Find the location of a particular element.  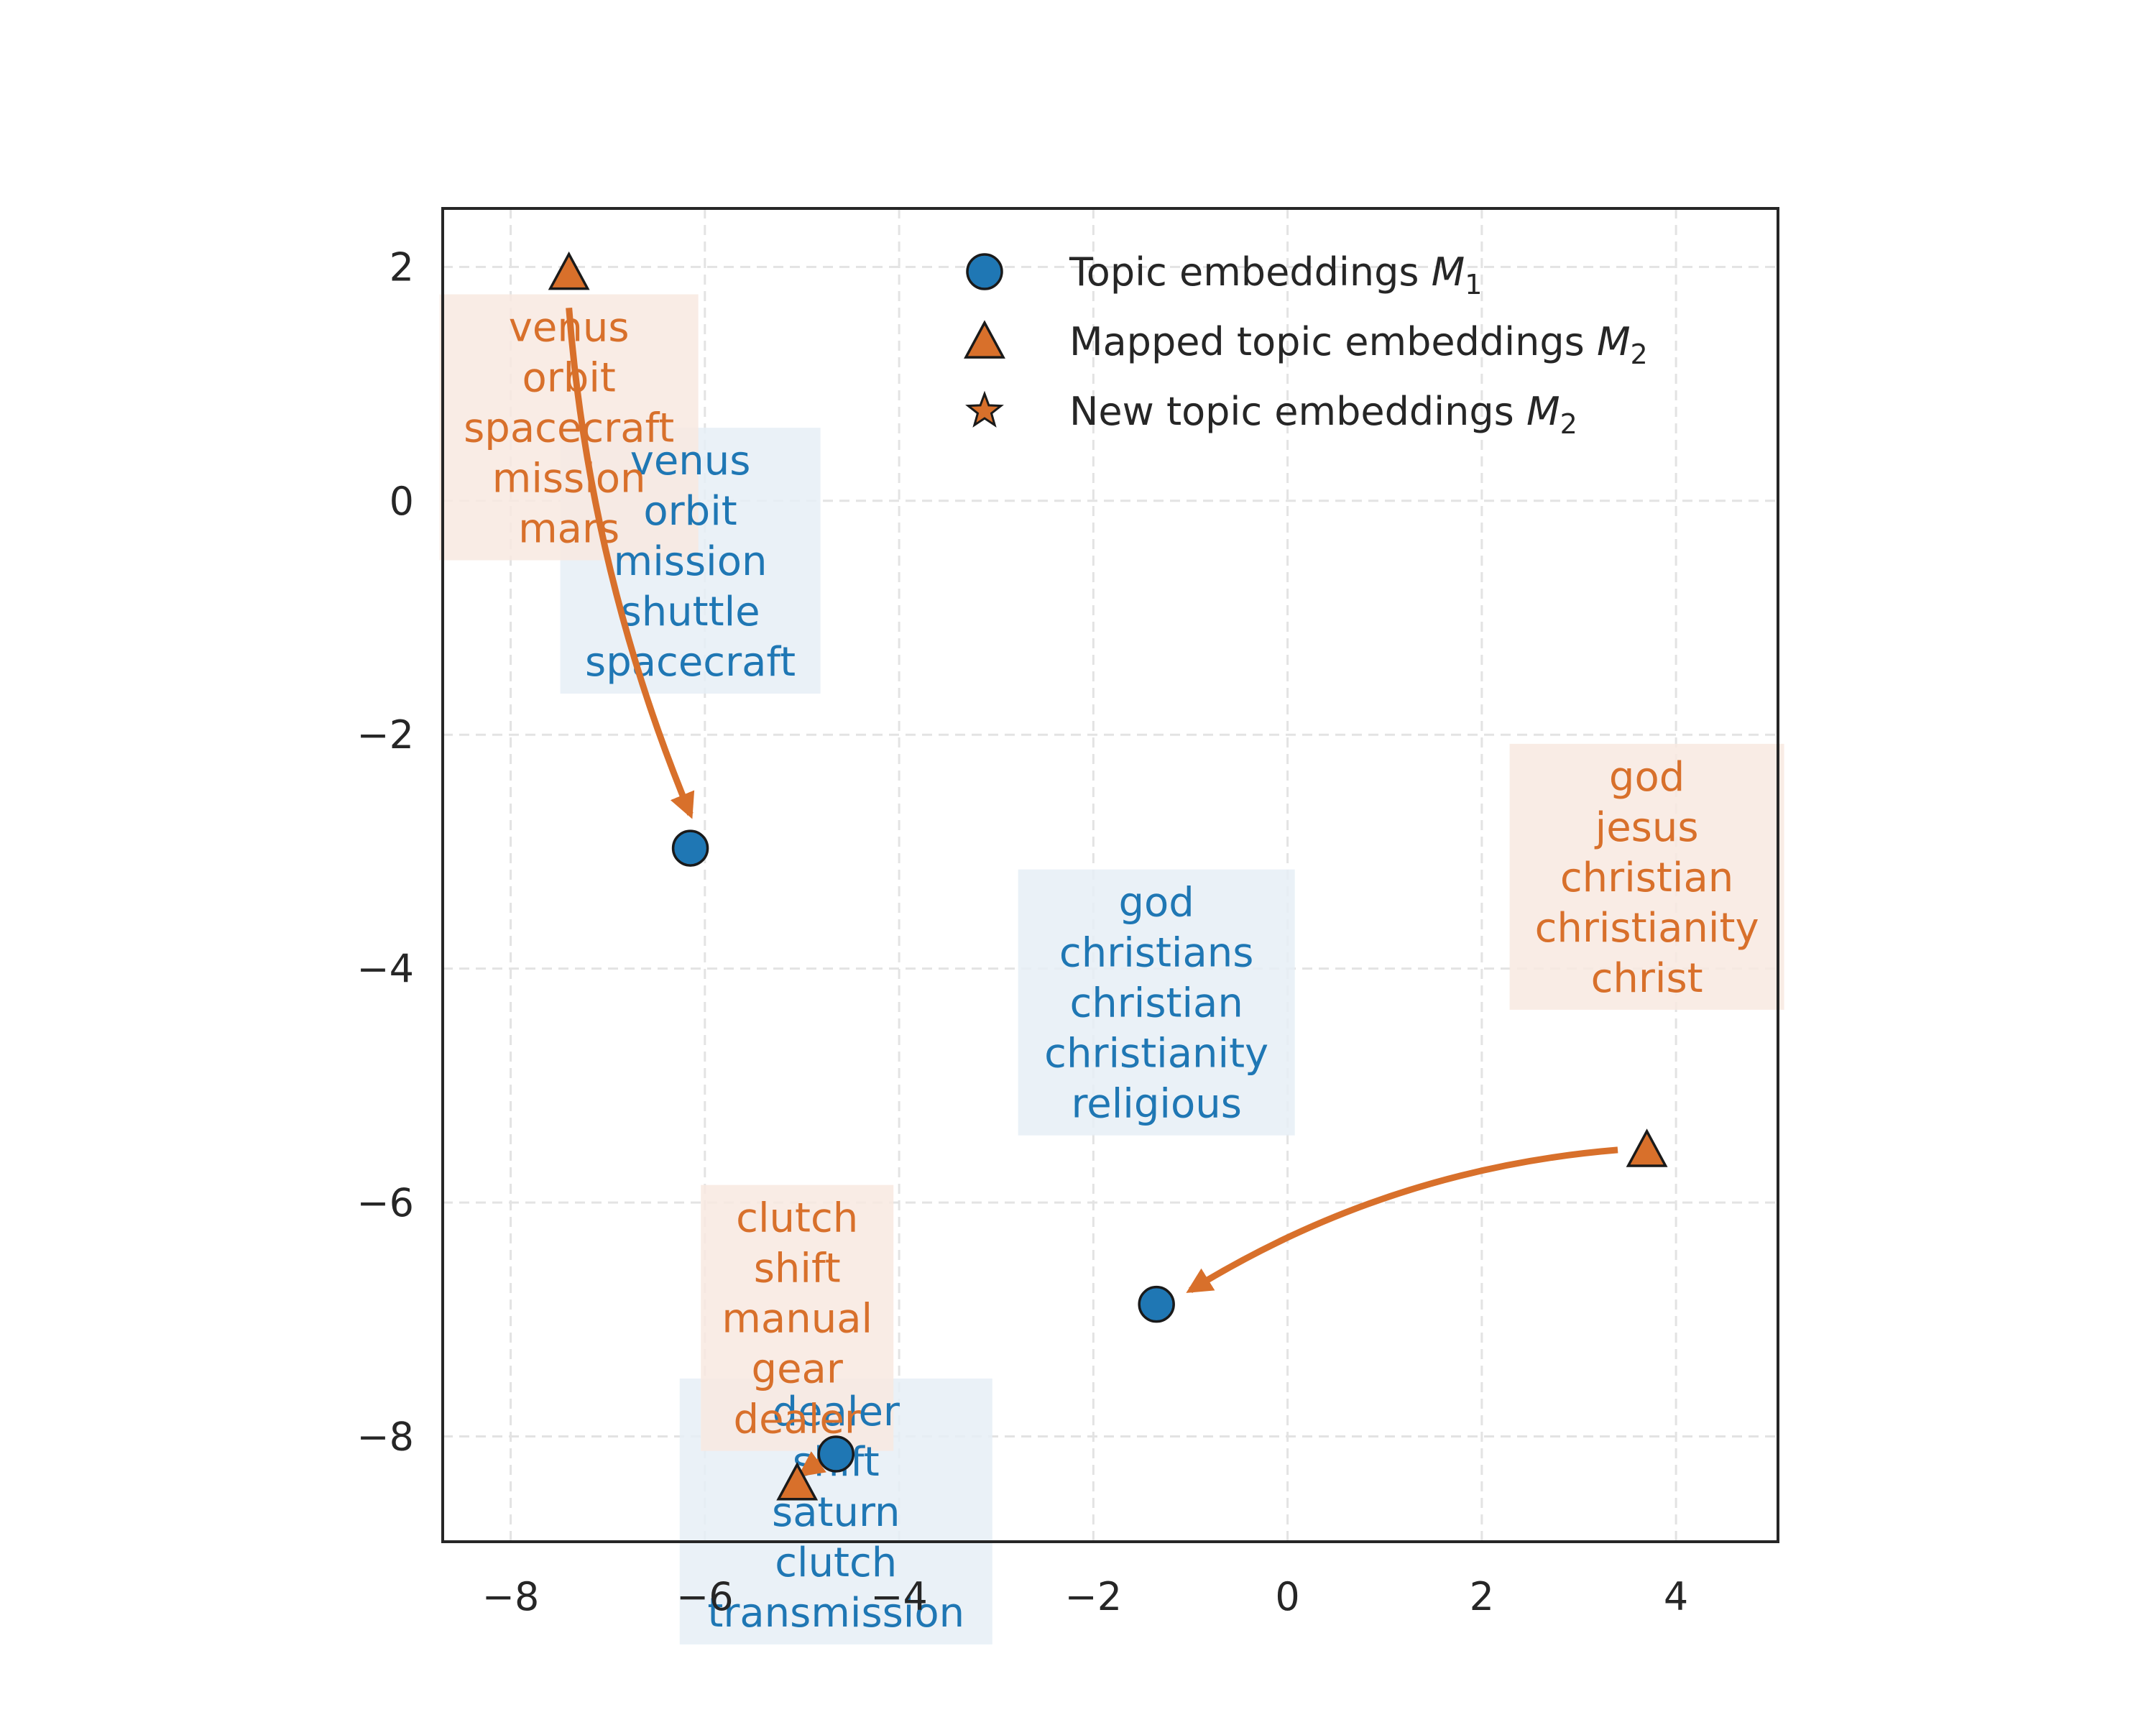

x-tick-label: −8 is located at coordinates (511, 1596).